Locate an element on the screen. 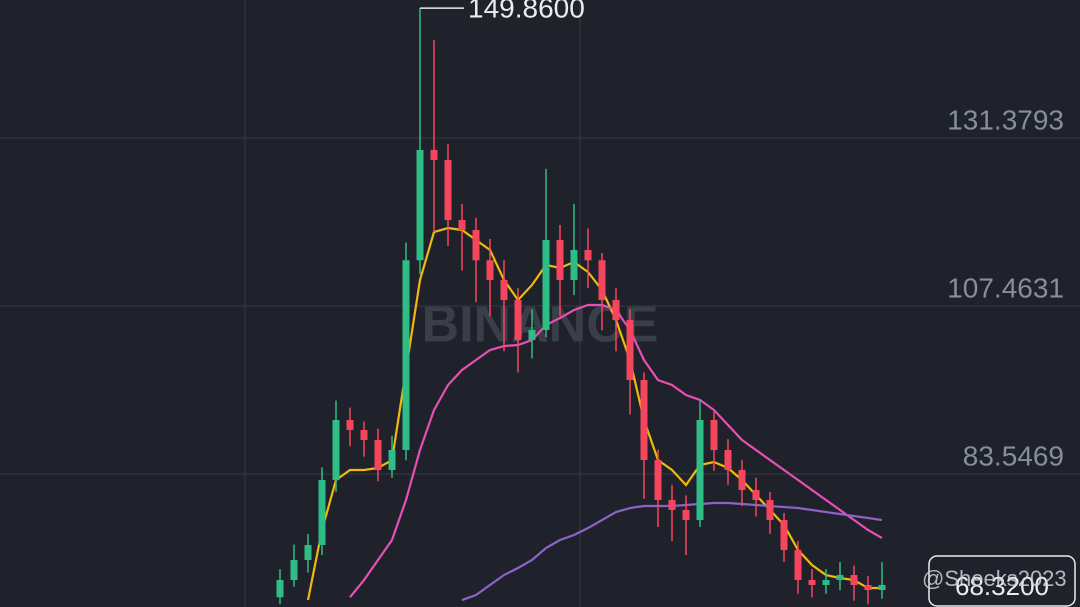 The height and width of the screenshot is (607, 1080). last-price-label: 68.3200 is located at coordinates (1002, 586).